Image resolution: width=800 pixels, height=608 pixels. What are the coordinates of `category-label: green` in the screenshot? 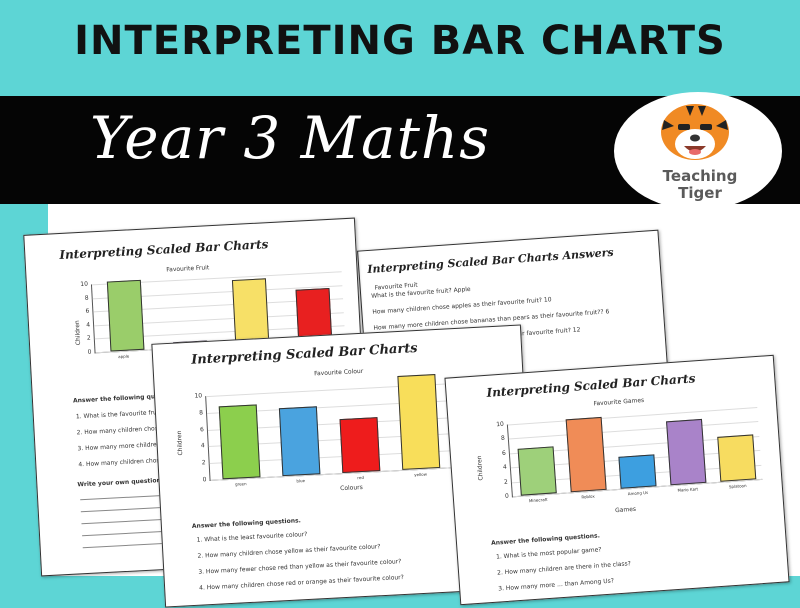 It's located at (240, 484).